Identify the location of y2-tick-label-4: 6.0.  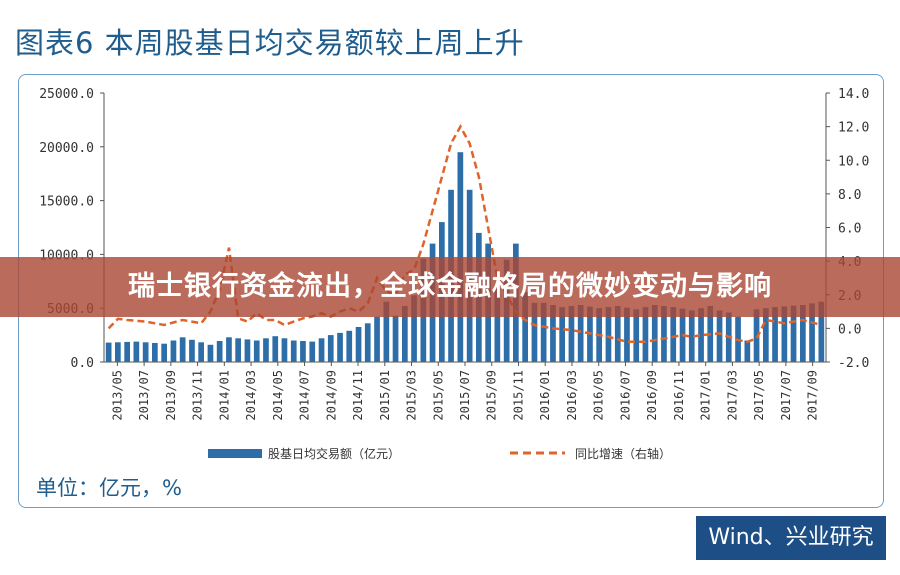
(849, 229).